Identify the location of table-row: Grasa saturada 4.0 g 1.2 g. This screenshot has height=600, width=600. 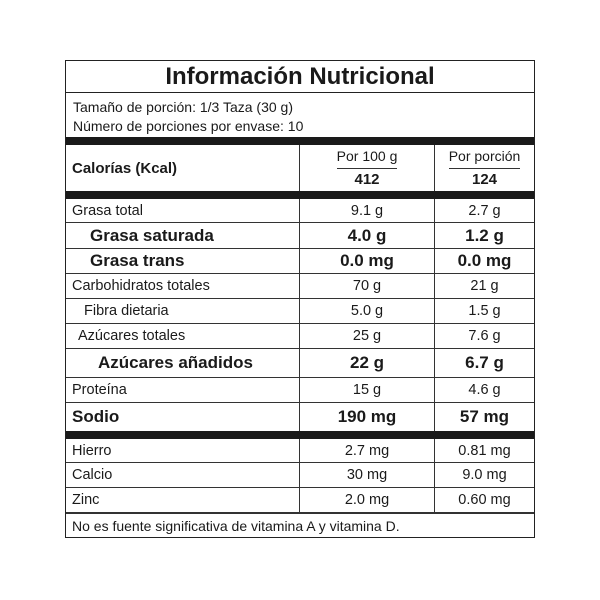
(300, 236).